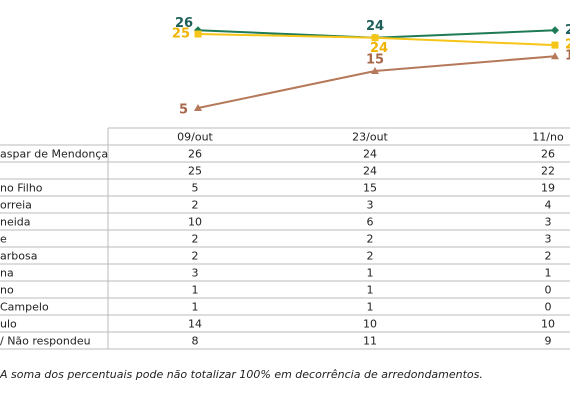 The height and width of the screenshot is (400, 570). Describe the element at coordinates (195, 171) in the screenshot. I see `cell-value: 25` at that location.